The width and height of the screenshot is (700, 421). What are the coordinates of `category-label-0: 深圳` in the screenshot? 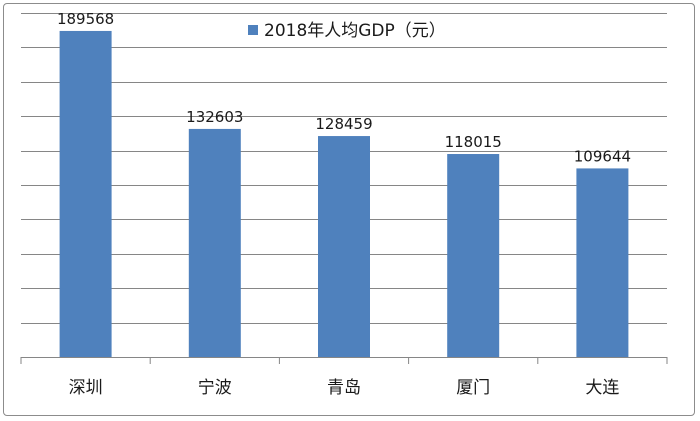 It's located at (86, 388).